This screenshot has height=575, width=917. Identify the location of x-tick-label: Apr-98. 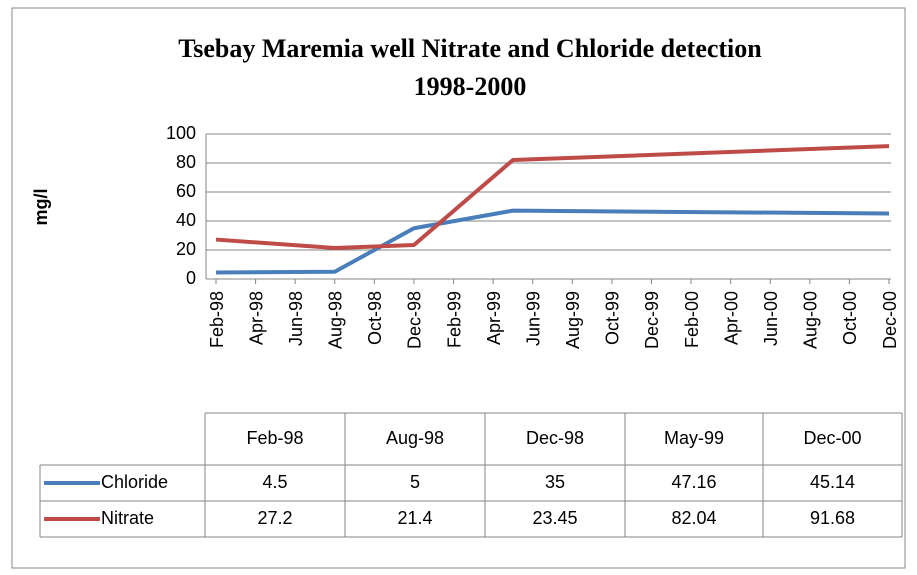
(256, 318).